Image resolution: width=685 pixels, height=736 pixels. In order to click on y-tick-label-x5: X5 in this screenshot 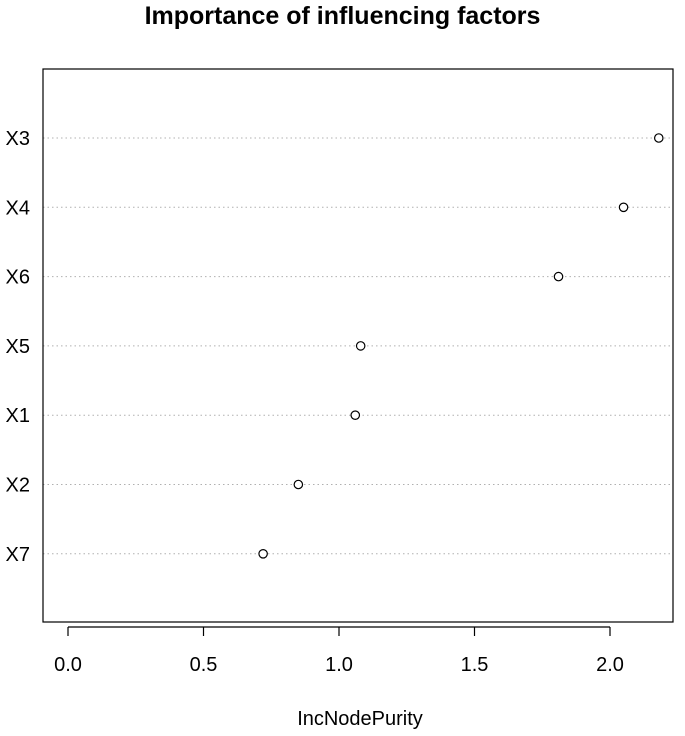, I will do `click(18, 347)`.